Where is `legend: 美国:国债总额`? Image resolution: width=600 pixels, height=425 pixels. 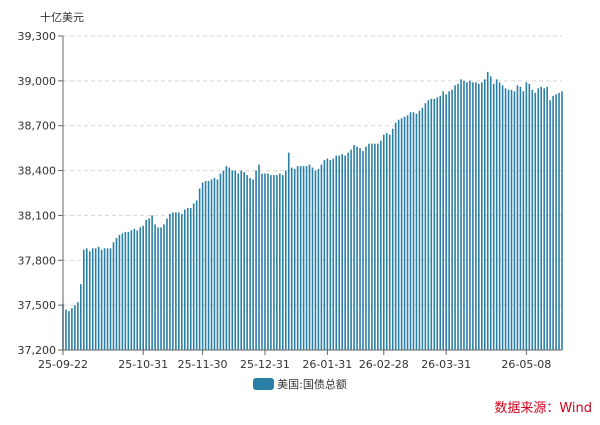
legend: 美国:国债总额 is located at coordinates (300, 384).